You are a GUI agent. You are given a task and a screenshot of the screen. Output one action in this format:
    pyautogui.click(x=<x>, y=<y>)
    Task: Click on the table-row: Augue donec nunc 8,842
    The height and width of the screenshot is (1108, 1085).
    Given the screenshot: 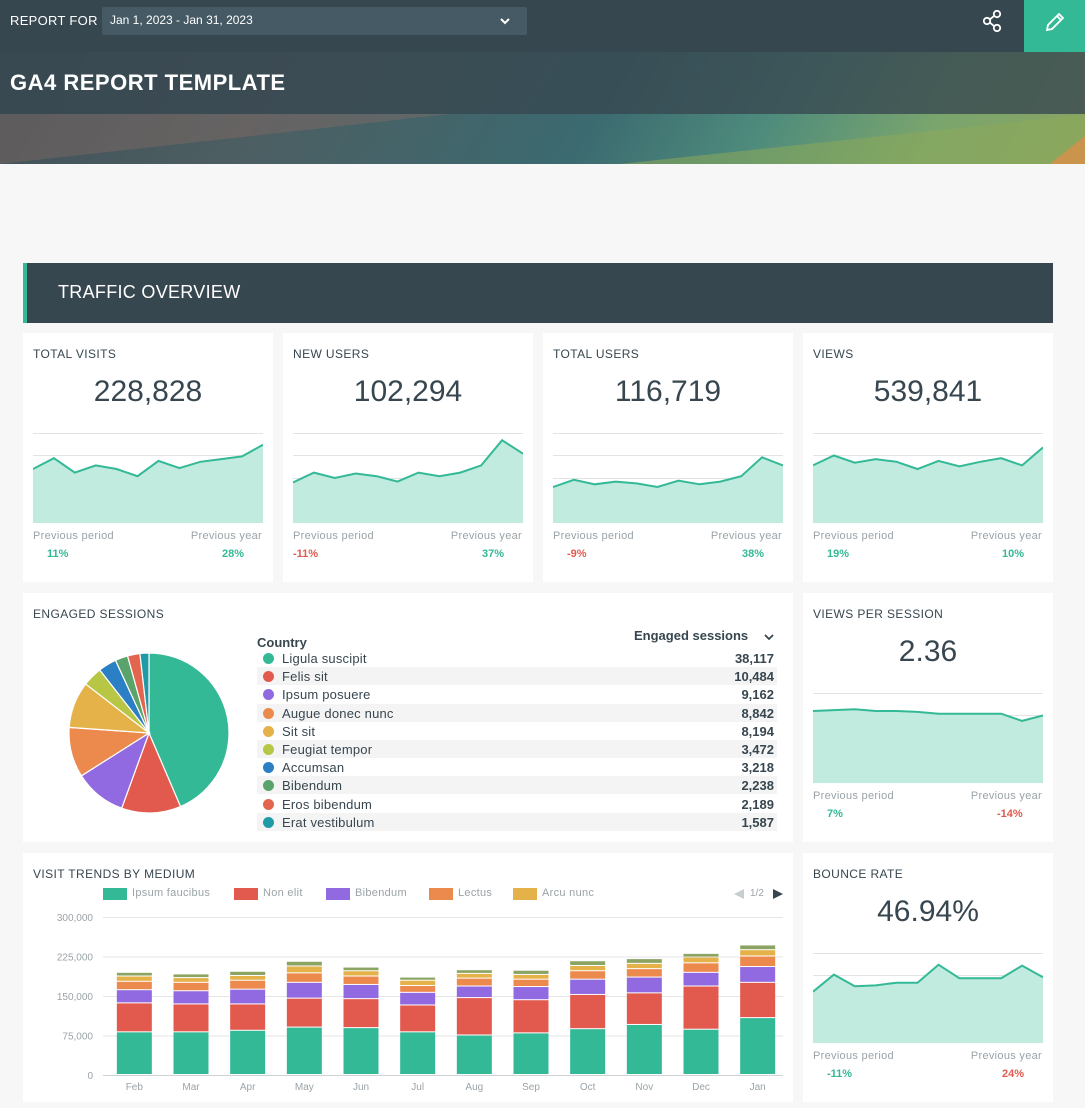 What is the action you would take?
    pyautogui.click(x=517, y=712)
    